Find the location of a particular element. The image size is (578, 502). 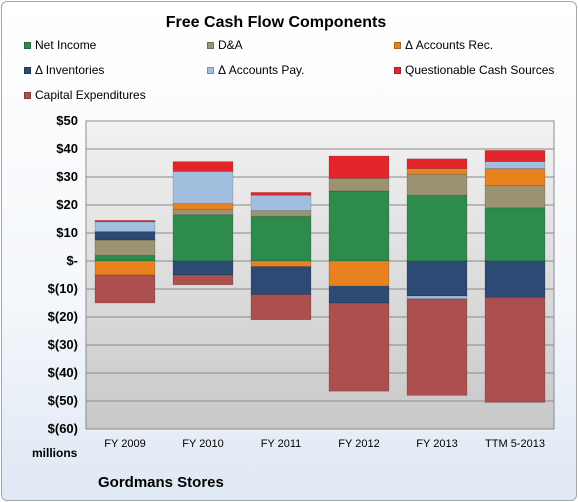

company-name: Gordmans Stores is located at coordinates (161, 482).